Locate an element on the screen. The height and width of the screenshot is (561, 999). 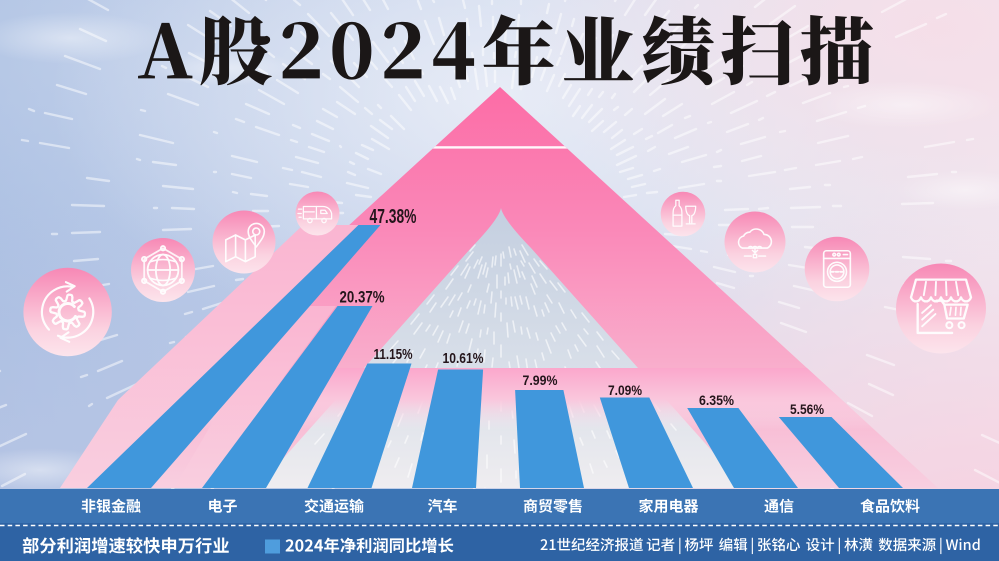
svg-text: 20.37% is located at coordinates (362, 297).